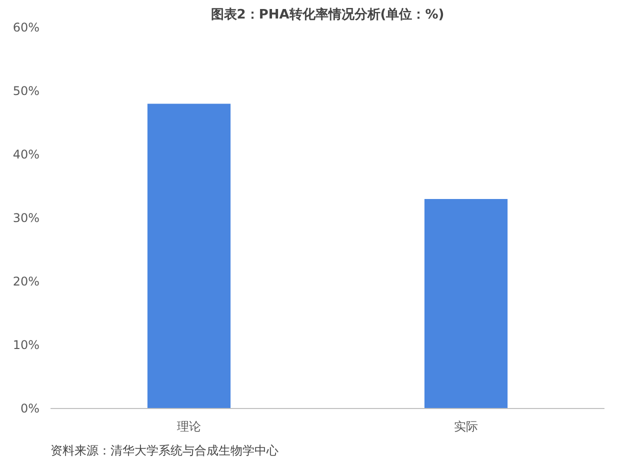 The width and height of the screenshot is (634, 462). Describe the element at coordinates (30, 409) in the screenshot. I see `y-tick-label: 0%` at that location.